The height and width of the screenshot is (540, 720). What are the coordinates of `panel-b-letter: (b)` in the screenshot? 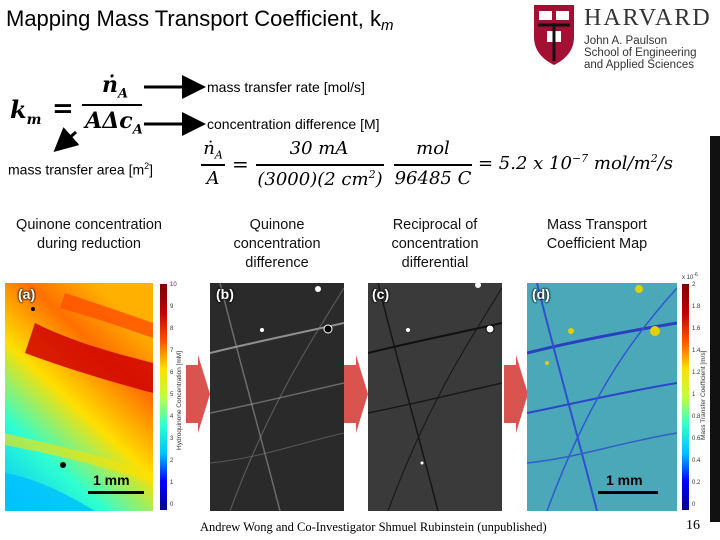 It's located at (225, 294).